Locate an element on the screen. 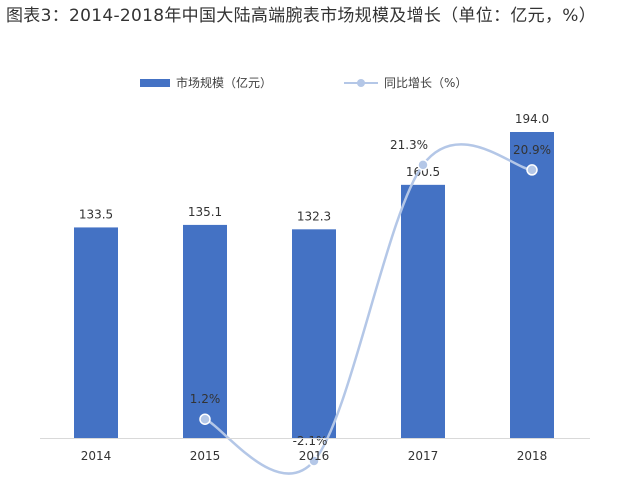 The height and width of the screenshot is (502, 640). legend-item-yoy-growth: 同比增长（%） is located at coordinates (405, 82).